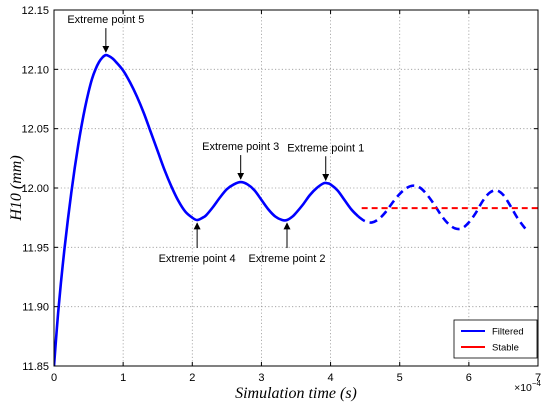  What do you see at coordinates (505, 348) in the screenshot?
I see `legend-label-stable: Stable` at bounding box center [505, 348].